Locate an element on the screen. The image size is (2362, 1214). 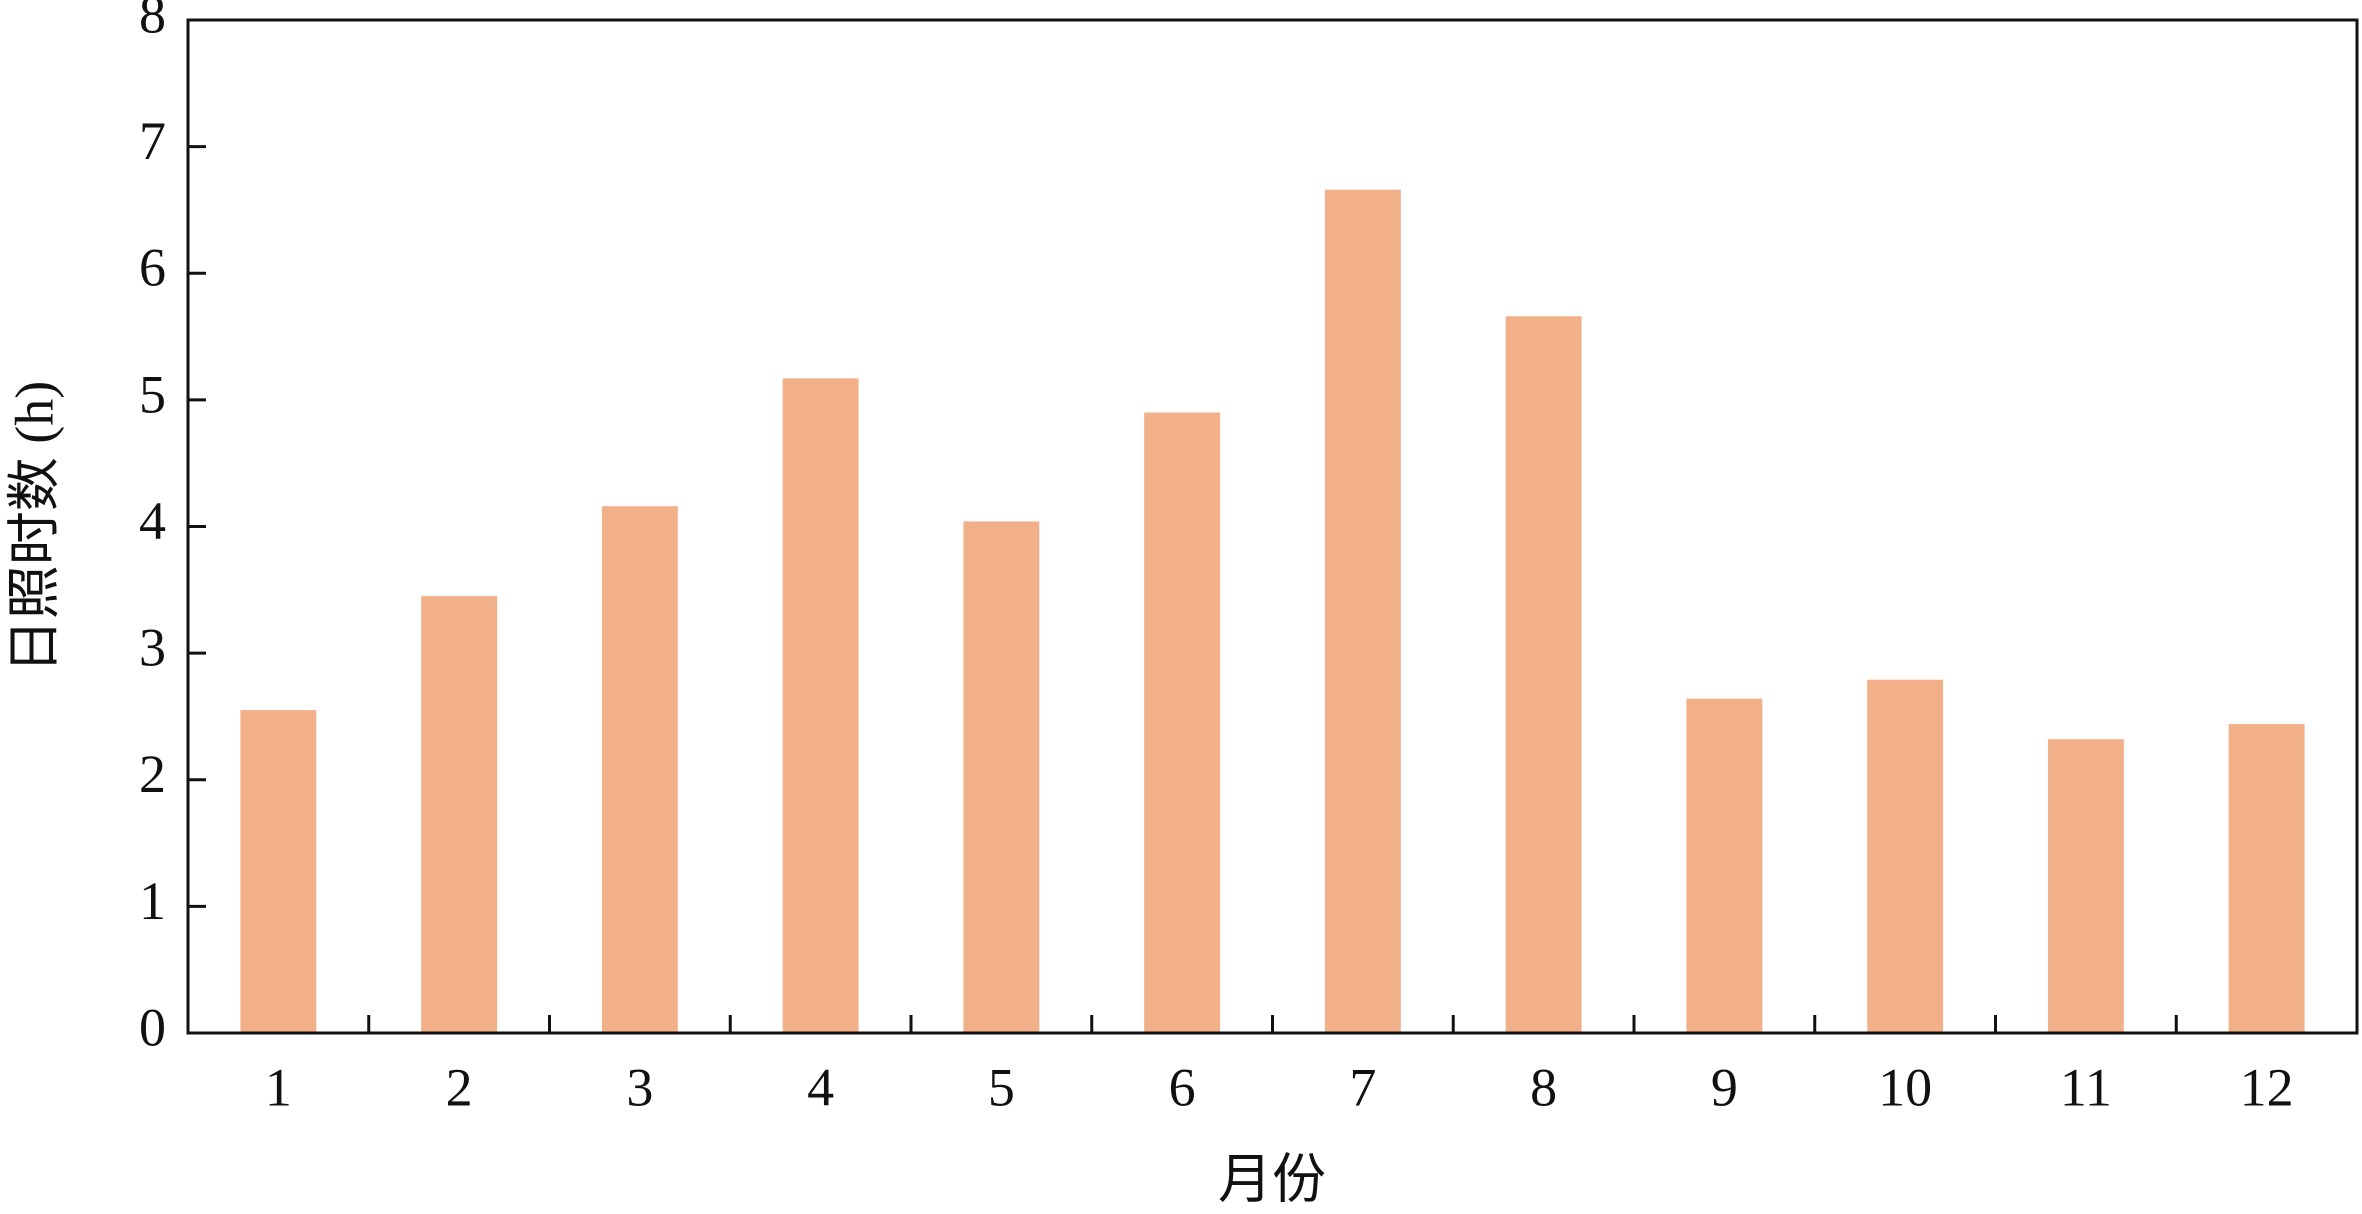
x-tick-label: 1 is located at coordinates (278, 1087).